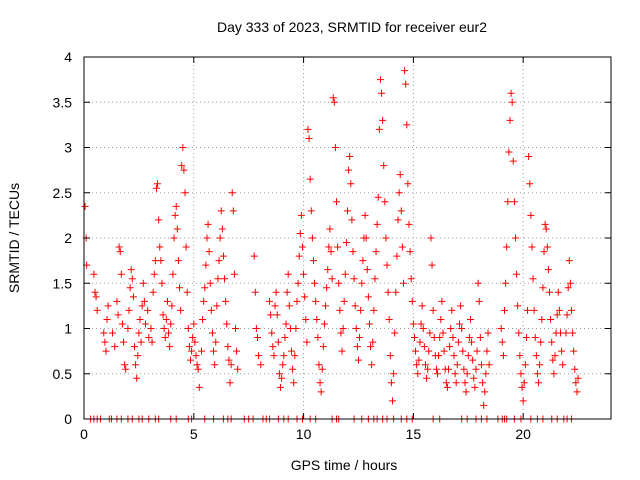  Describe the element at coordinates (68, 148) in the screenshot. I see `y-tick-label: 3` at that location.